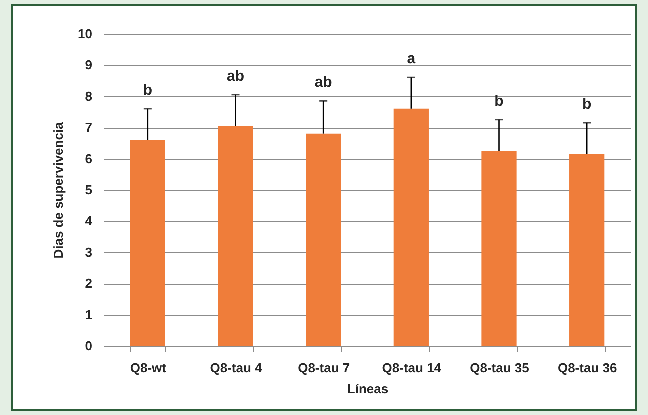  What do you see at coordinates (88, 284) in the screenshot?
I see `y-tick-label: 2` at bounding box center [88, 284].